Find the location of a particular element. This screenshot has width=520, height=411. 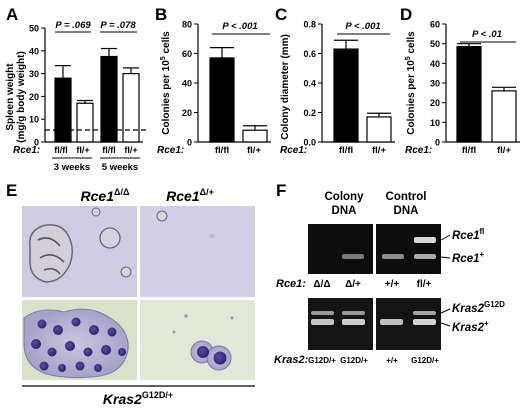

panel-a-bars is located at coordinates (97, 95).